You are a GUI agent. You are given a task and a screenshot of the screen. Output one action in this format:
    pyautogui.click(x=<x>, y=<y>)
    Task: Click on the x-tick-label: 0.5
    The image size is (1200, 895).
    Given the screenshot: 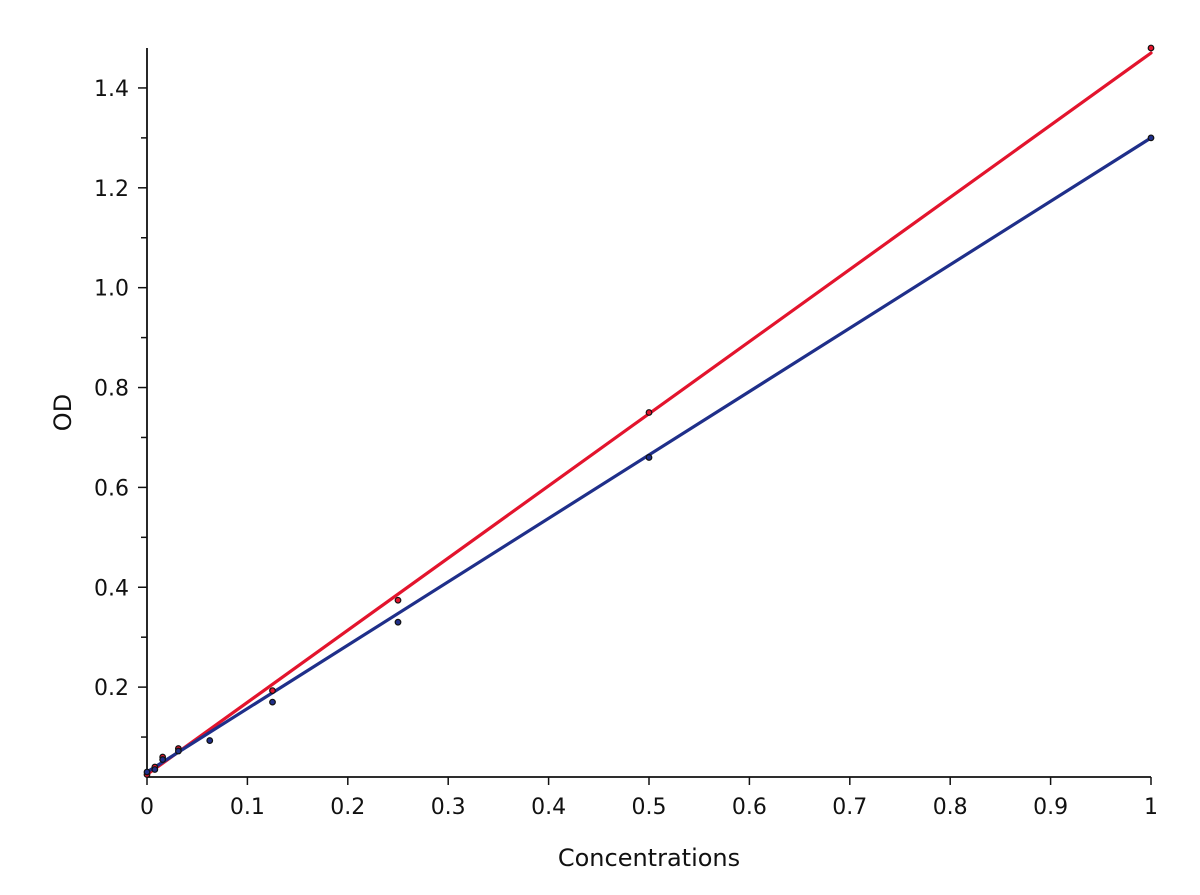 What is the action you would take?
    pyautogui.click(x=649, y=807)
    